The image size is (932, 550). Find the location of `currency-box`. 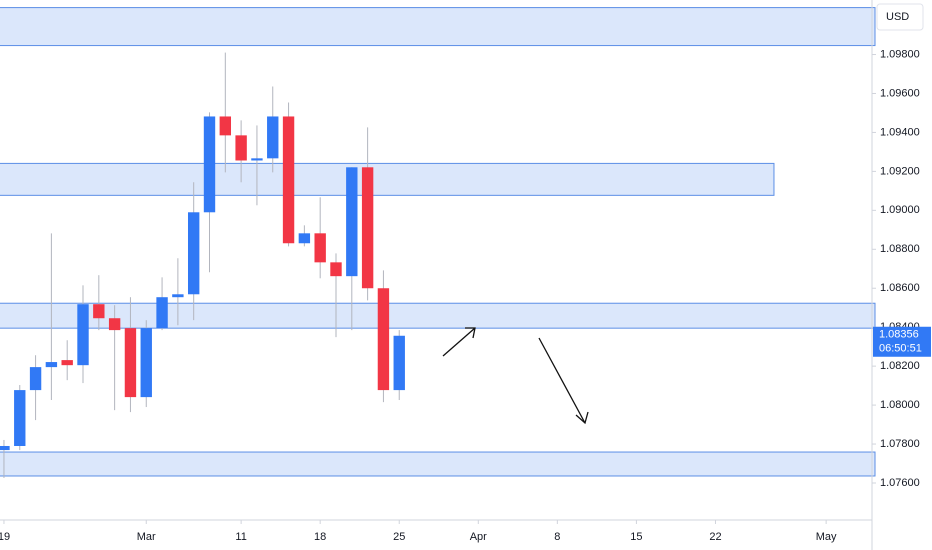

currency-box is located at coordinates (900, 17).